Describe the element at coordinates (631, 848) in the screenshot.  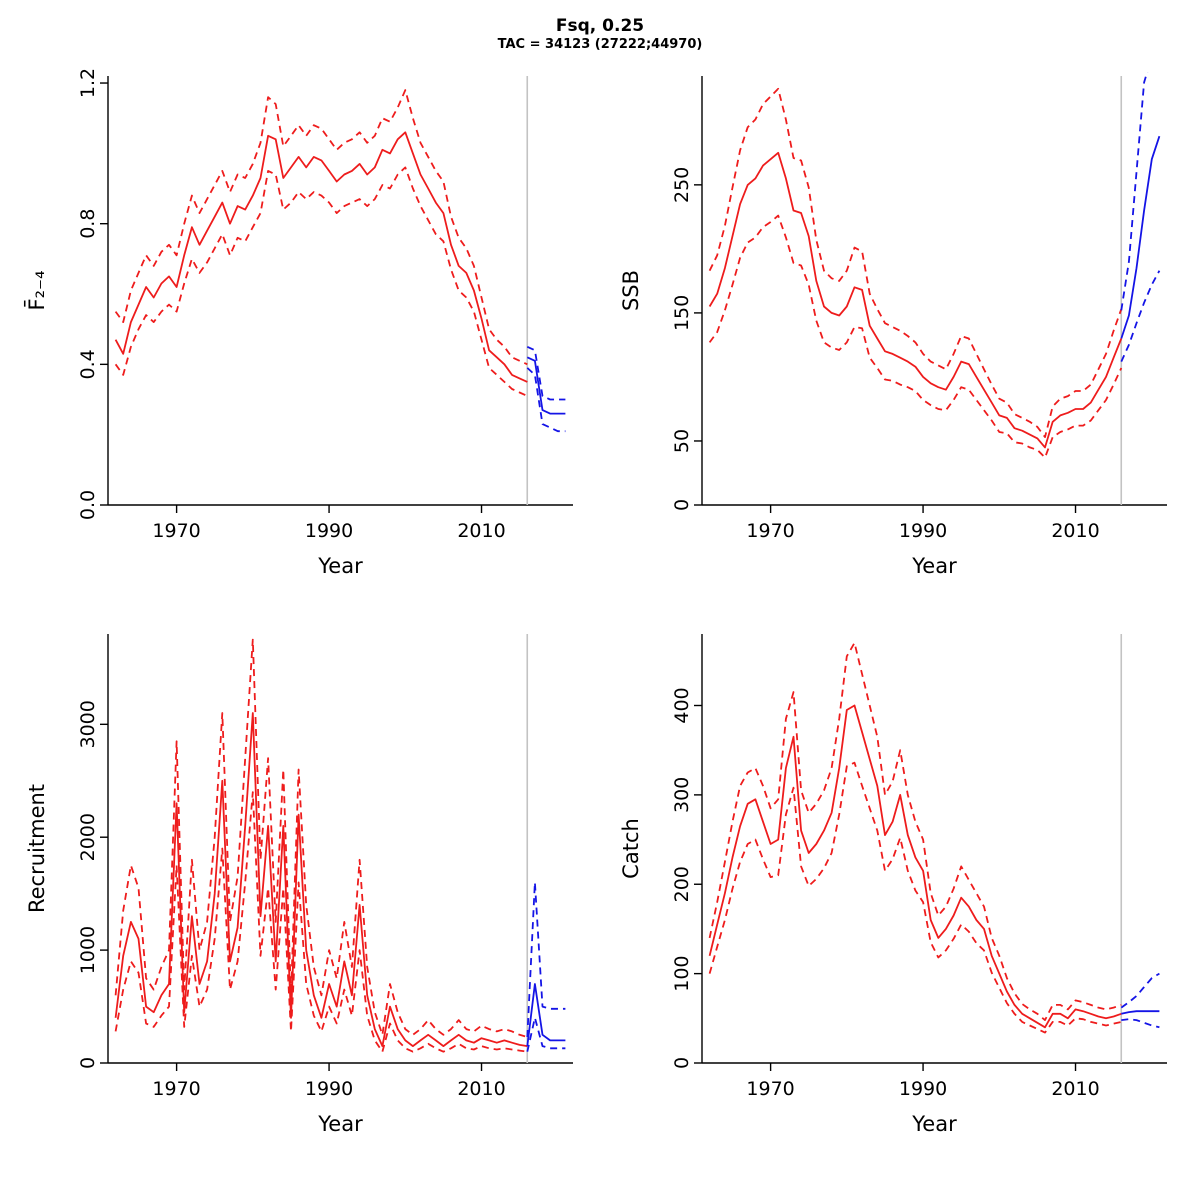
I see `y-axis-label: Catch` at that location.